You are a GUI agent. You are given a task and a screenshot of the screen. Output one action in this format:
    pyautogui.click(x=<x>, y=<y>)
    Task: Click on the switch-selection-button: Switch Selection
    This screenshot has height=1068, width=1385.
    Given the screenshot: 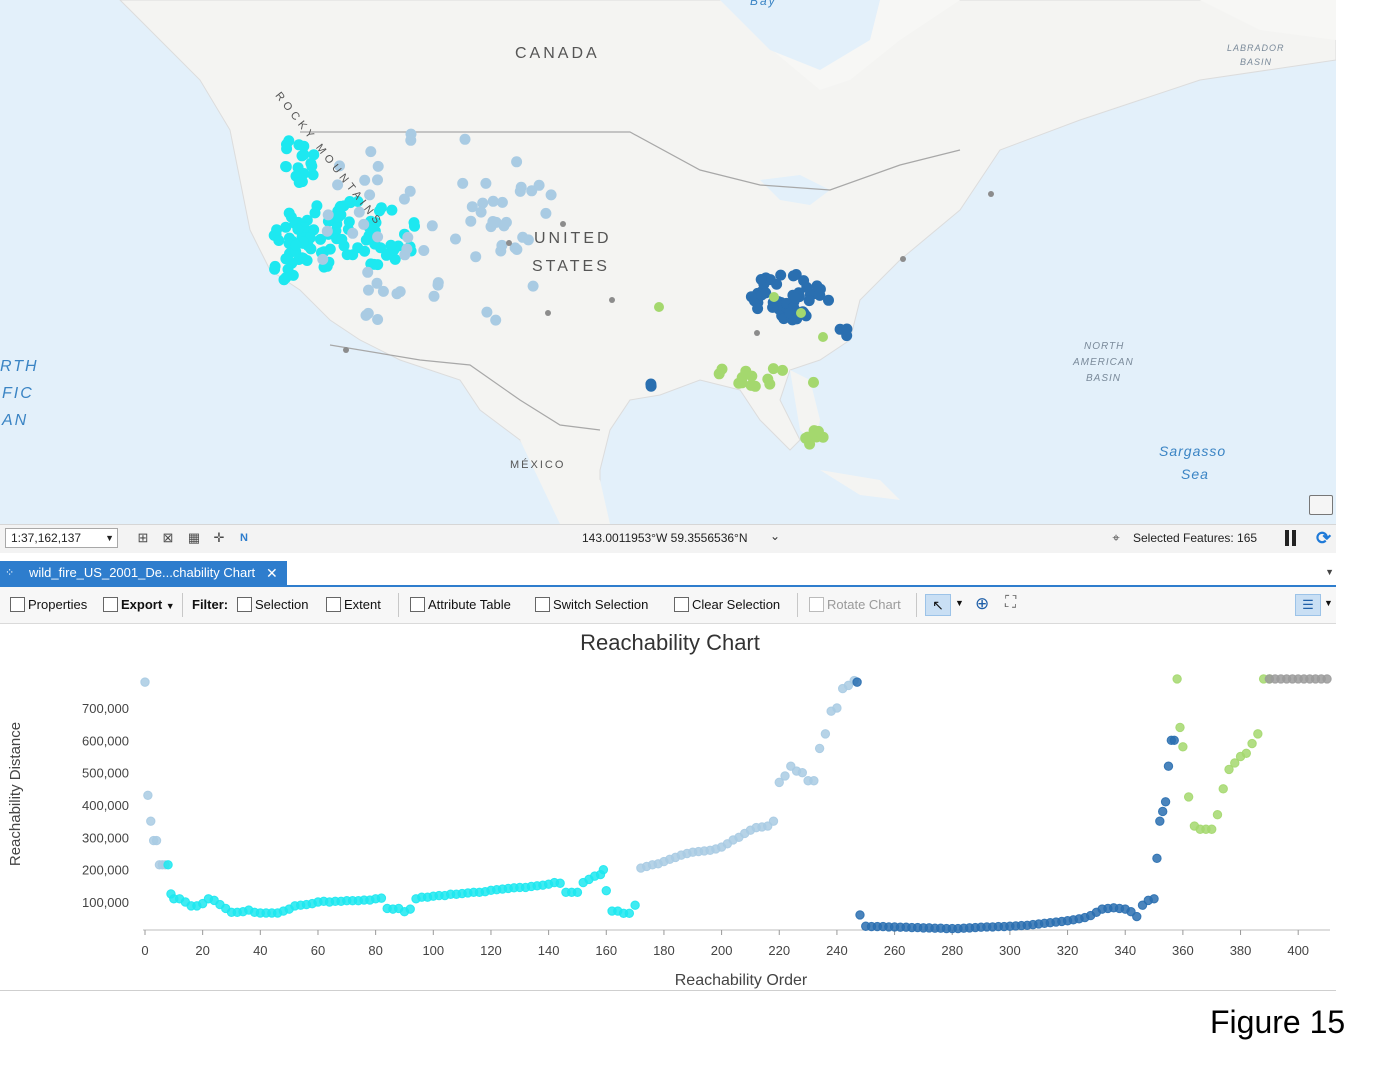 What is the action you would take?
    pyautogui.click(x=591, y=604)
    